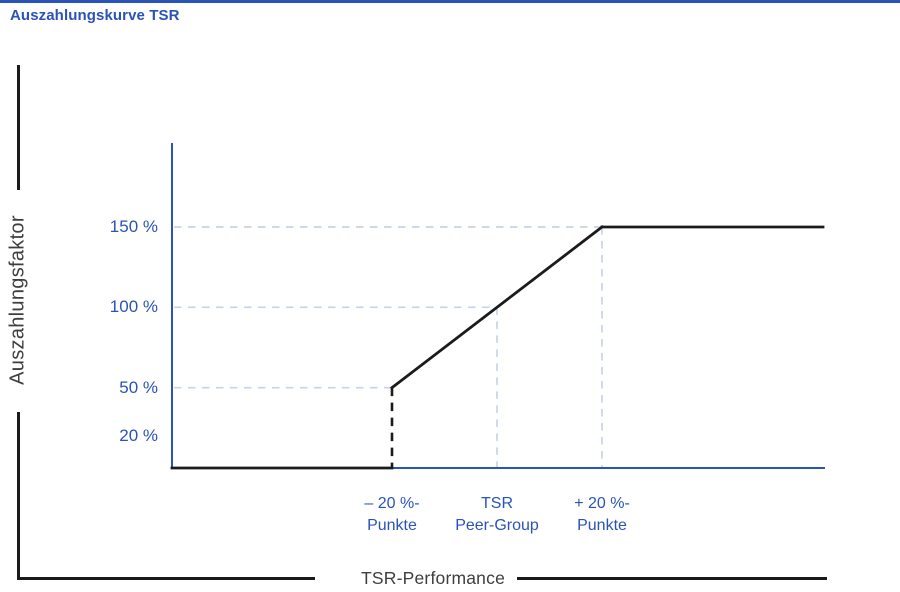  I want to click on x-tick-label-line: Peer-Group, so click(497, 525).